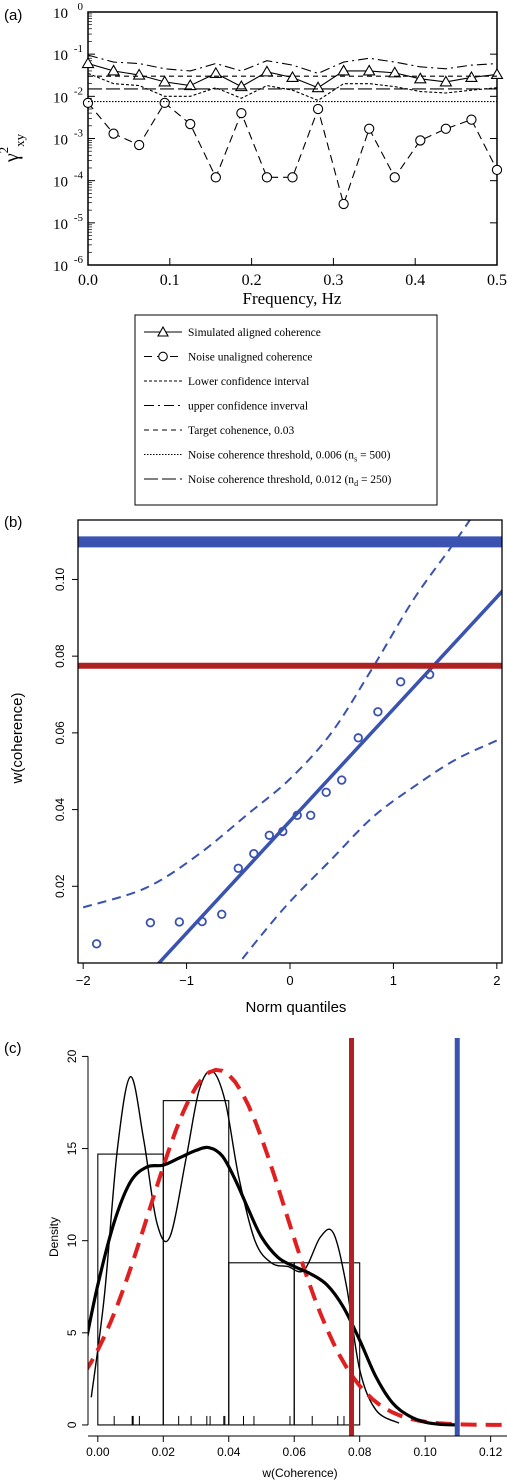 The image size is (507, 1482). Describe the element at coordinates (13, 1048) in the screenshot. I see `panel-c-label: (c)` at that location.